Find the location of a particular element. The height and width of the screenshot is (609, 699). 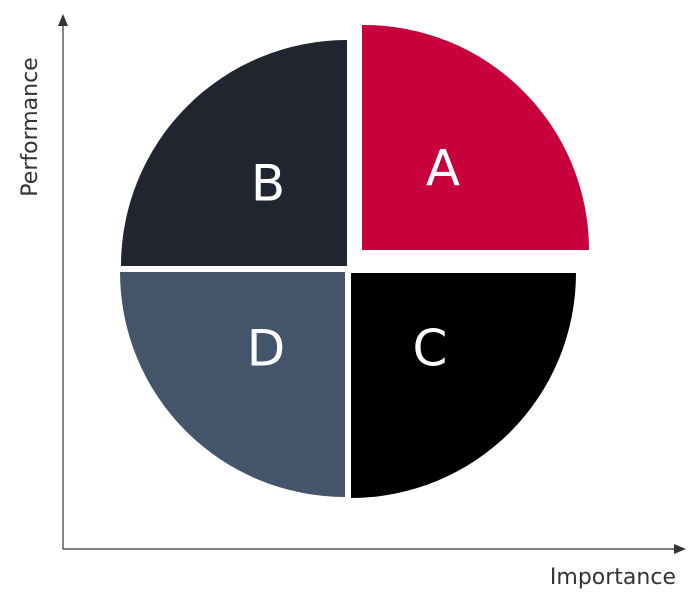

quadrant-d is located at coordinates (232, 384).